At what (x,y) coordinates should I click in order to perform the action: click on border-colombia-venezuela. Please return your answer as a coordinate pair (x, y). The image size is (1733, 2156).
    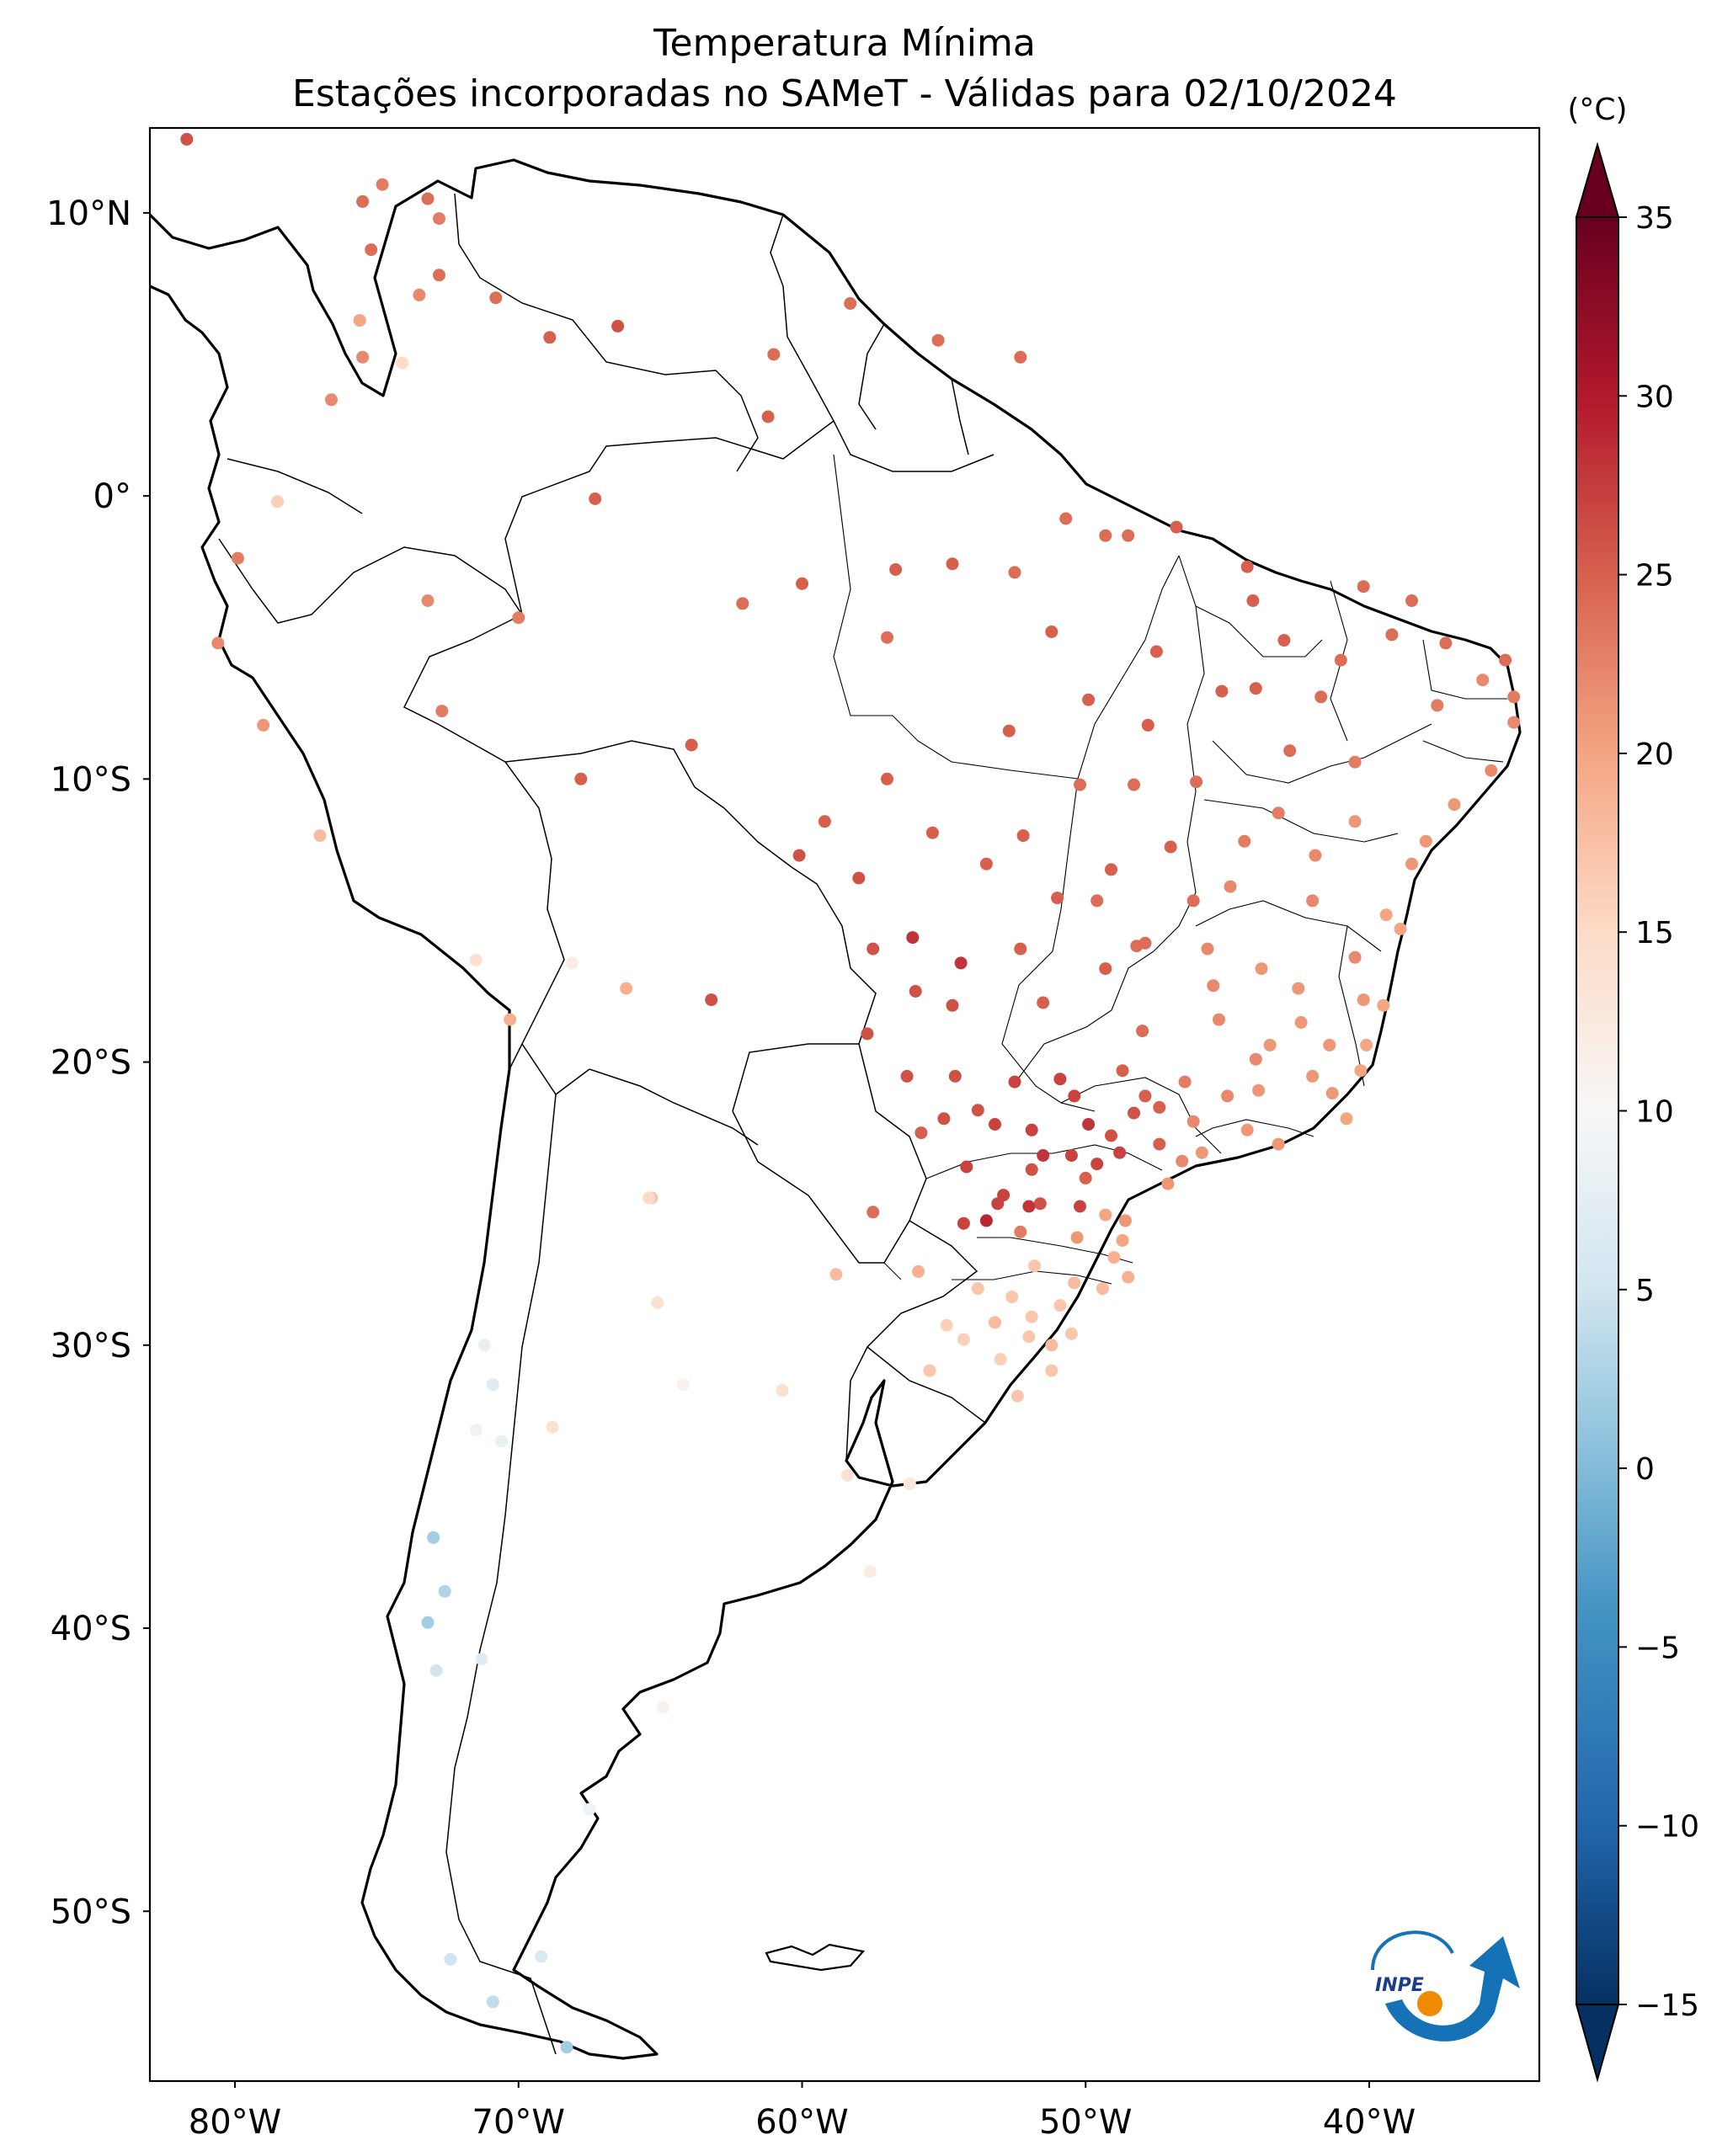
    Looking at the image, I should click on (606, 333).